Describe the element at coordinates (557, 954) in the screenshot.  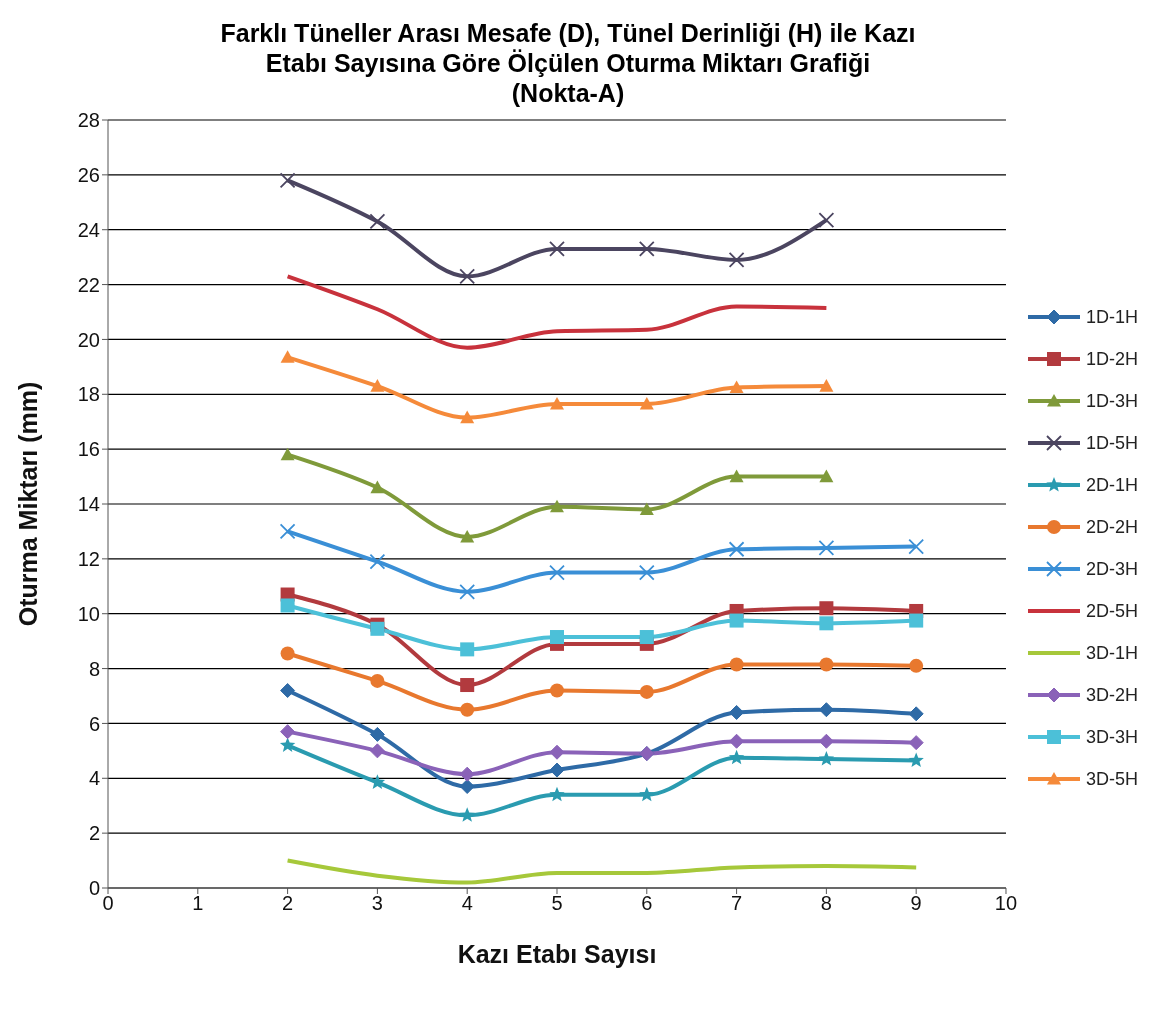
I see `x-axis-title: Kazı Etabı Sayısı` at that location.